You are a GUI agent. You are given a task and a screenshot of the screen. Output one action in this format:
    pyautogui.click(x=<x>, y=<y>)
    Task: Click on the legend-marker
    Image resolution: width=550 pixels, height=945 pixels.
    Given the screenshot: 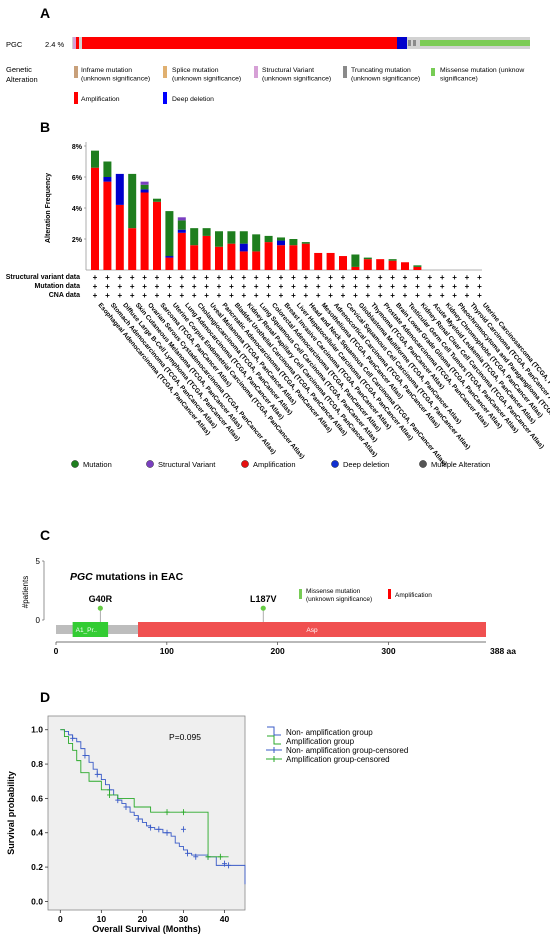 What is the action you would take?
    pyautogui.click(x=245, y=464)
    